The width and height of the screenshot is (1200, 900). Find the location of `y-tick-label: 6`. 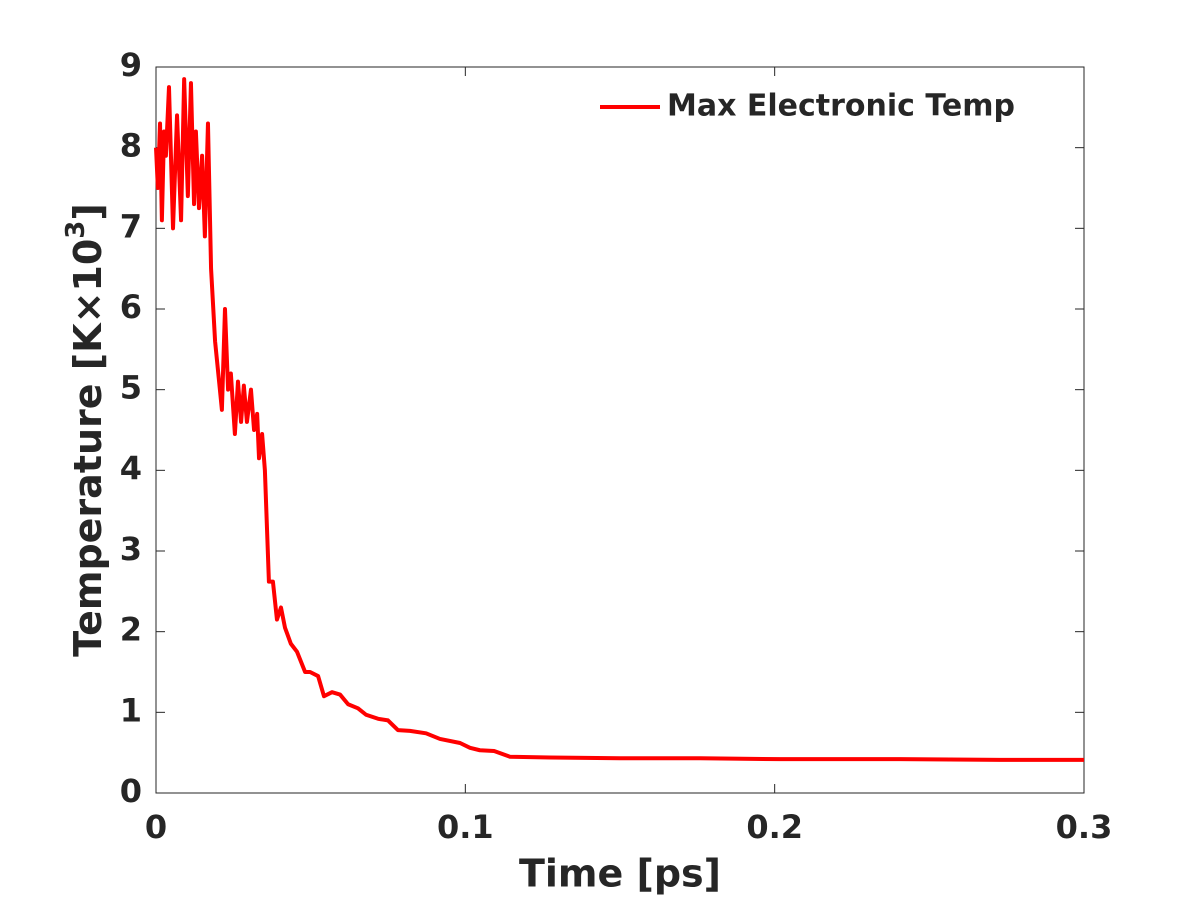

y-tick-label: 6 is located at coordinates (131, 307).